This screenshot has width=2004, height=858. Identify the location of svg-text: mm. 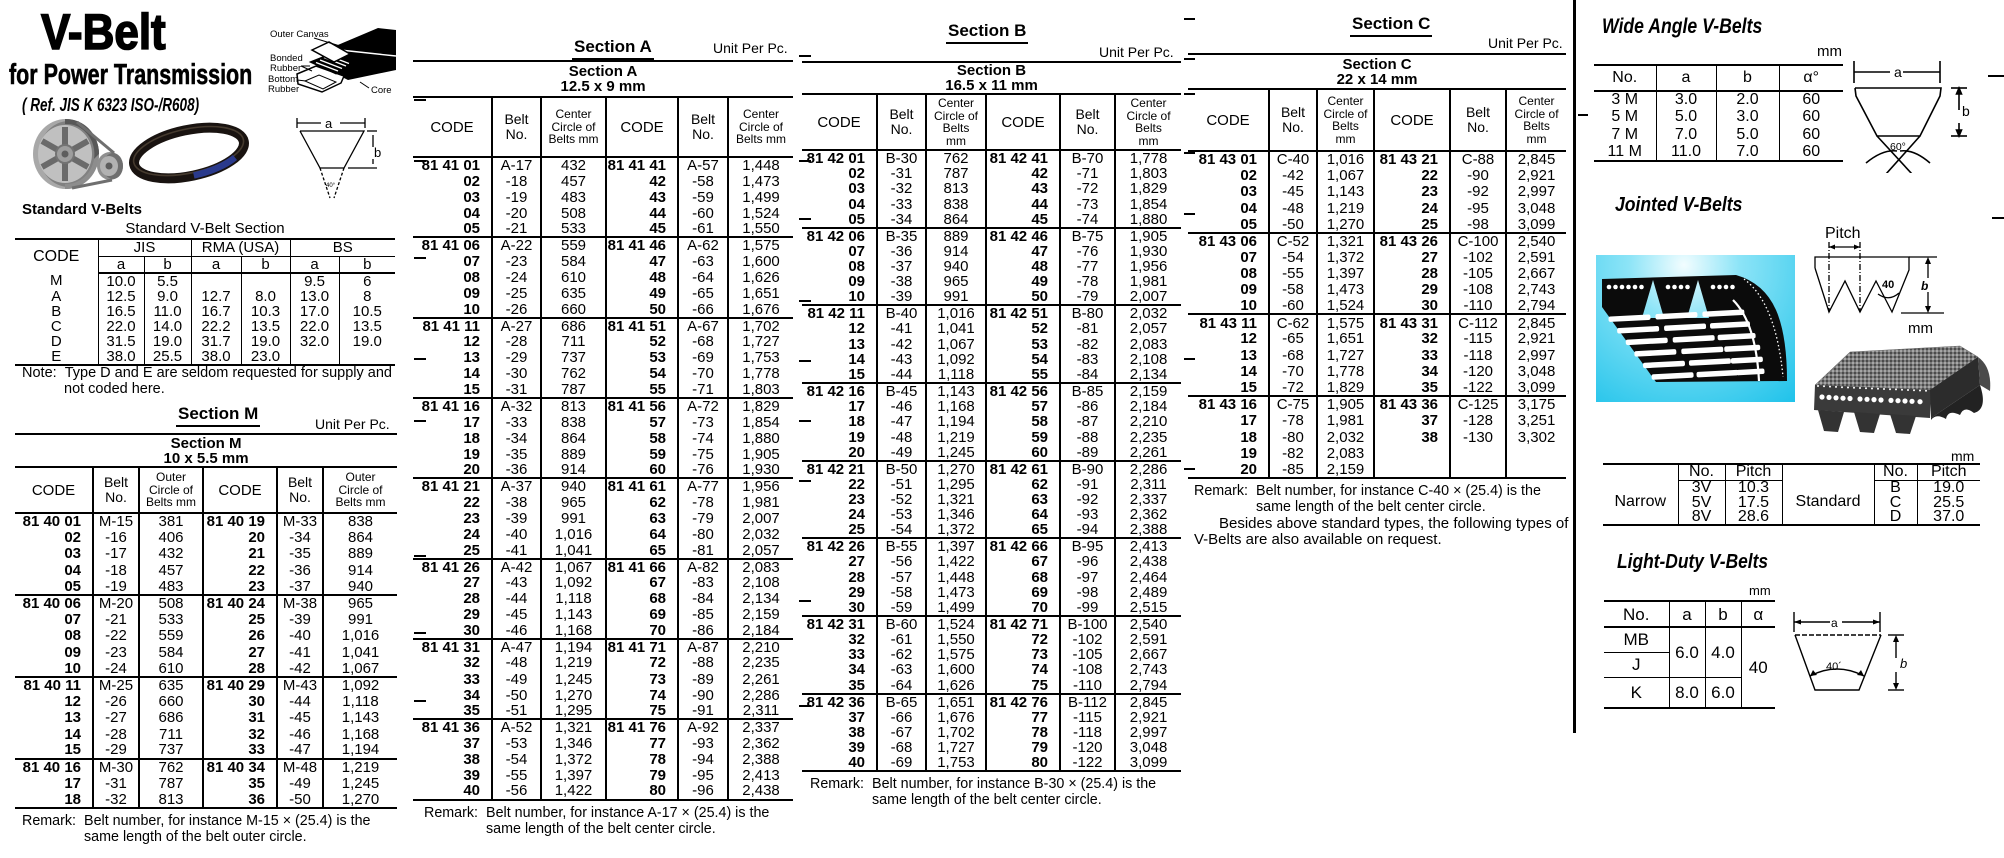
(1920, 328).